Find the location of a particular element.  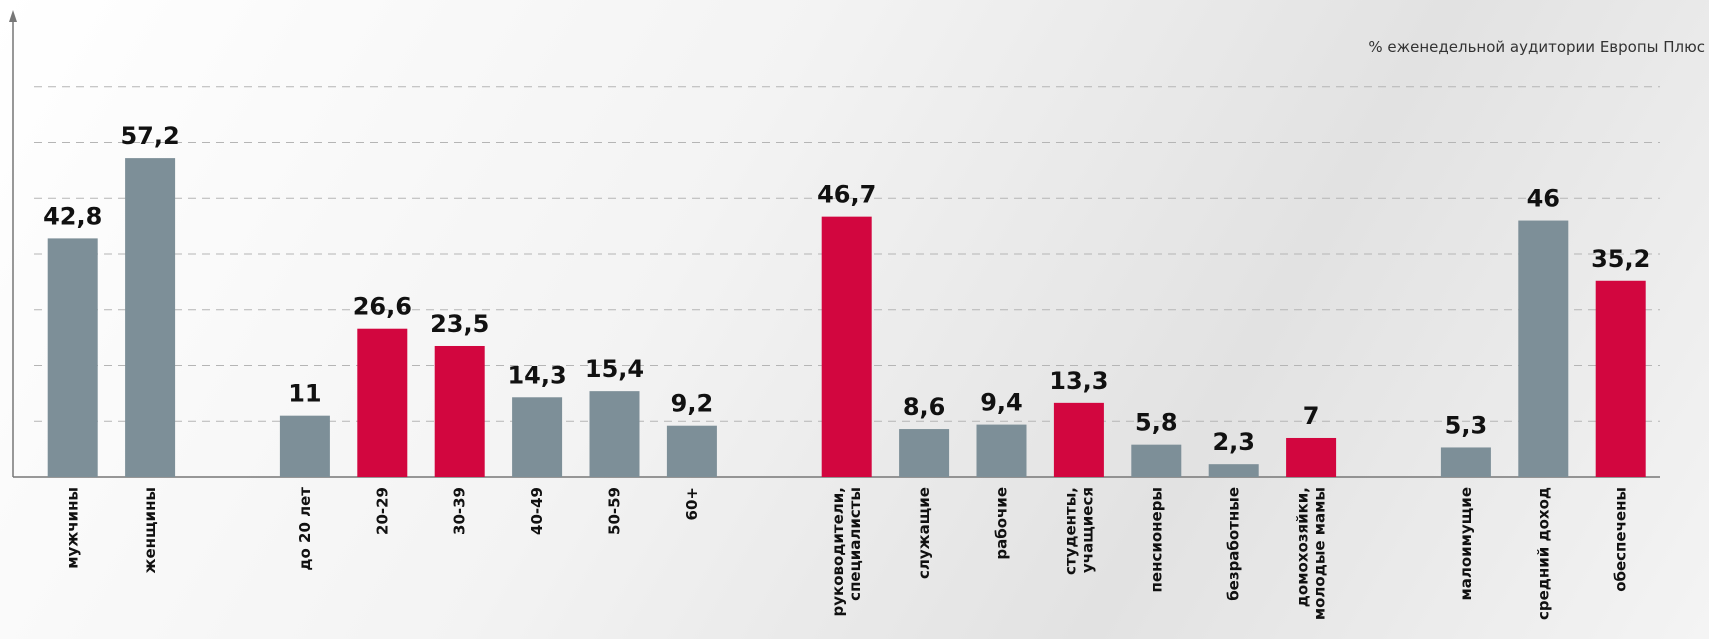

y-axis-arrow is located at coordinates (13, 16).